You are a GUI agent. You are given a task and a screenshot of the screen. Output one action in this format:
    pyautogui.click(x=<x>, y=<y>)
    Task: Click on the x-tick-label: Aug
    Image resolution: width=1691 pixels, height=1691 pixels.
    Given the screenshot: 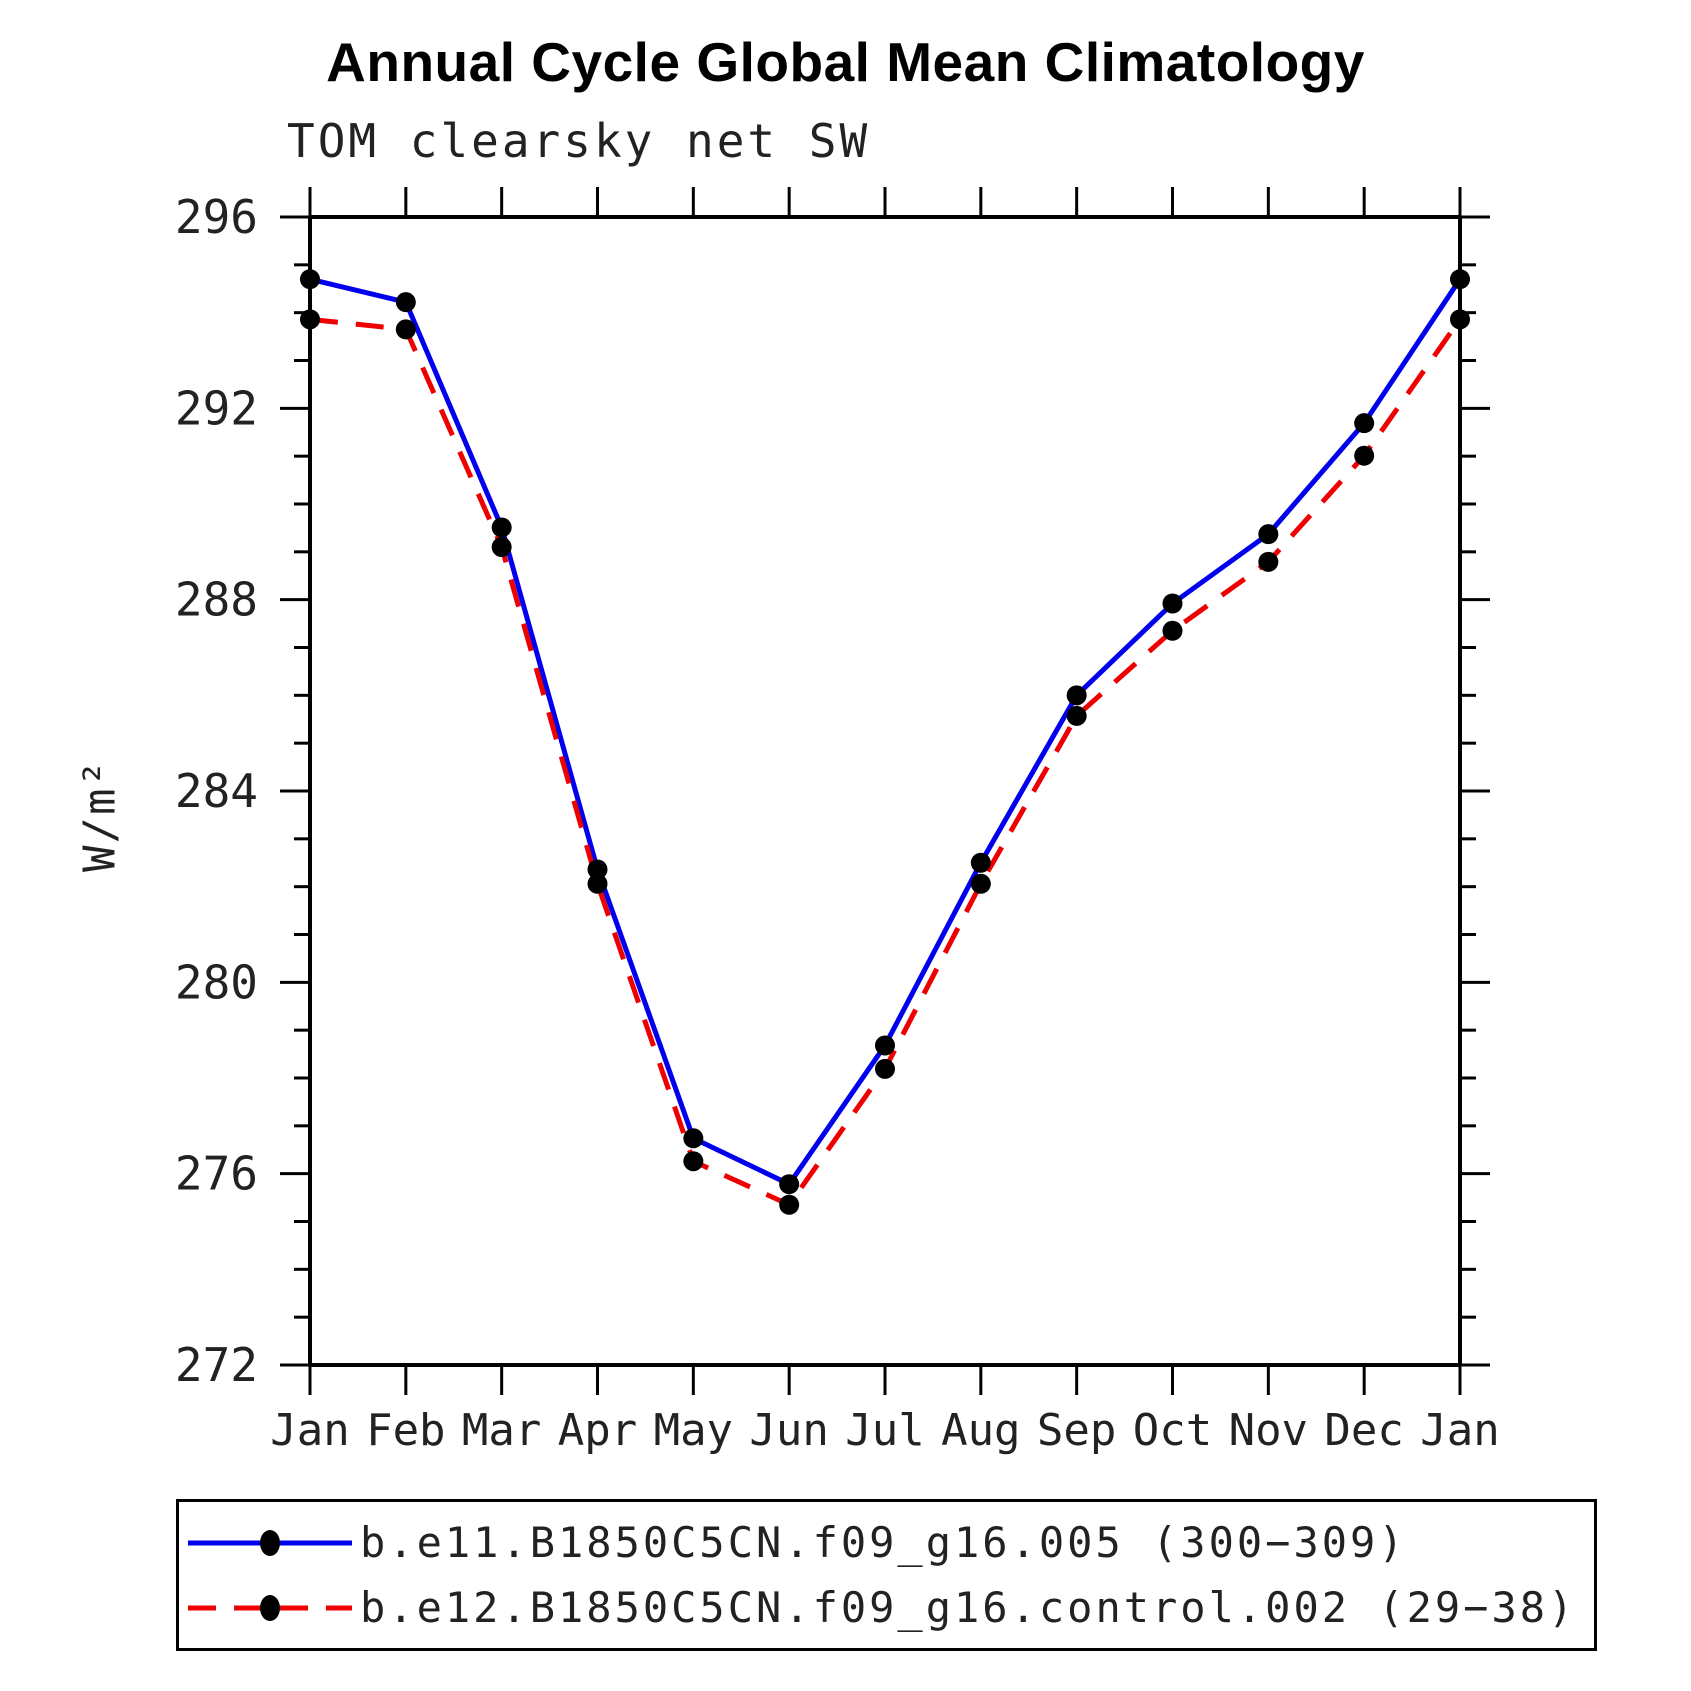 What is the action you would take?
    pyautogui.click(x=980, y=1430)
    